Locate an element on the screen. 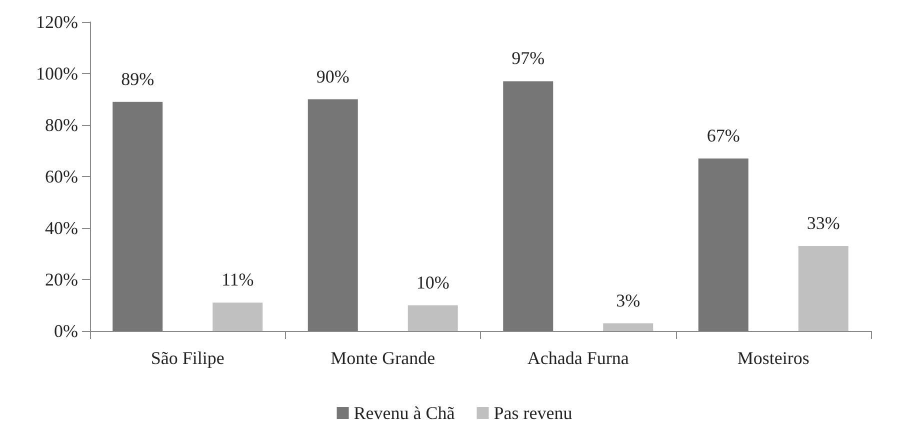 The width and height of the screenshot is (909, 435). data-label: 10% is located at coordinates (433, 282).